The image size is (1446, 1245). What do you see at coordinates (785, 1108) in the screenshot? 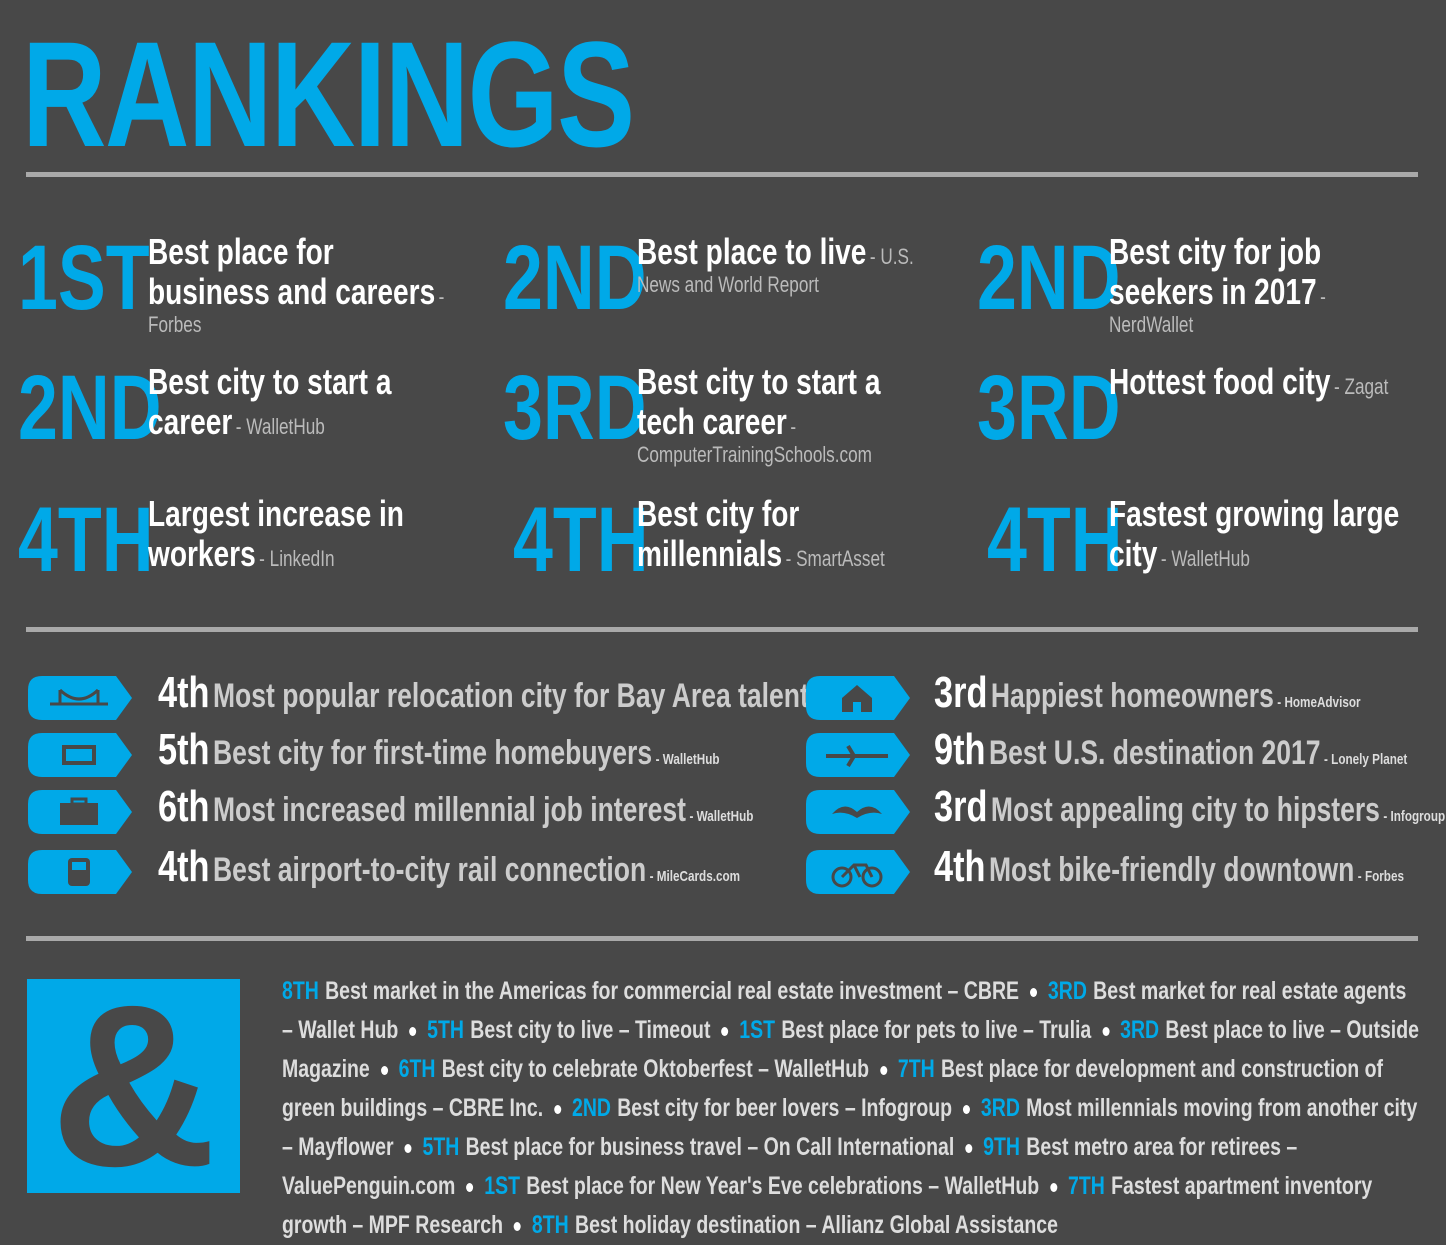
I see `description: Best city for beer lovers – Infogroup` at bounding box center [785, 1108].